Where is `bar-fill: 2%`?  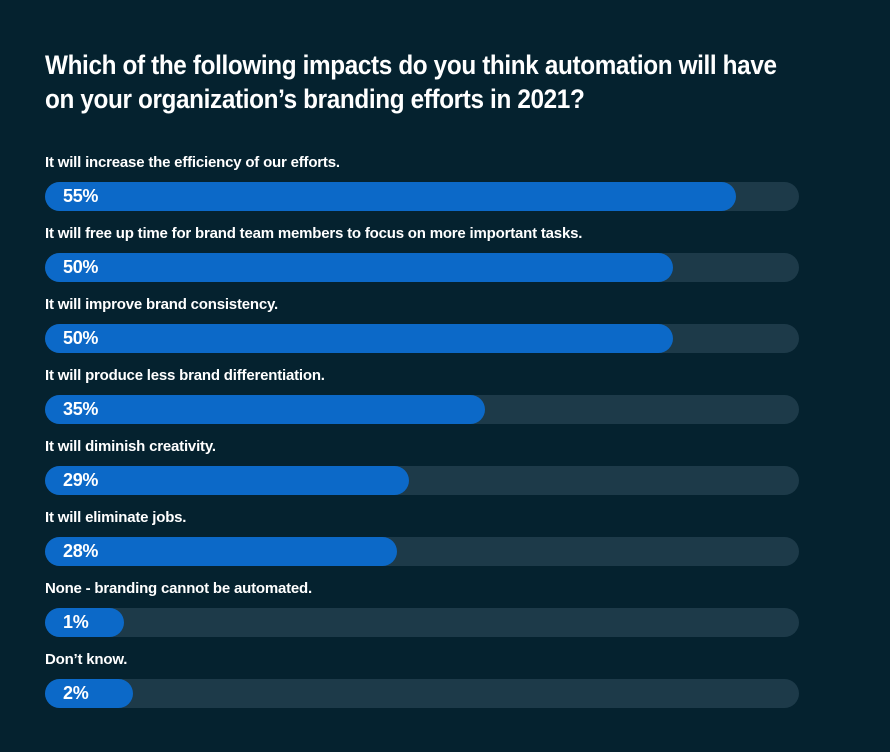 bar-fill: 2% is located at coordinates (89, 693).